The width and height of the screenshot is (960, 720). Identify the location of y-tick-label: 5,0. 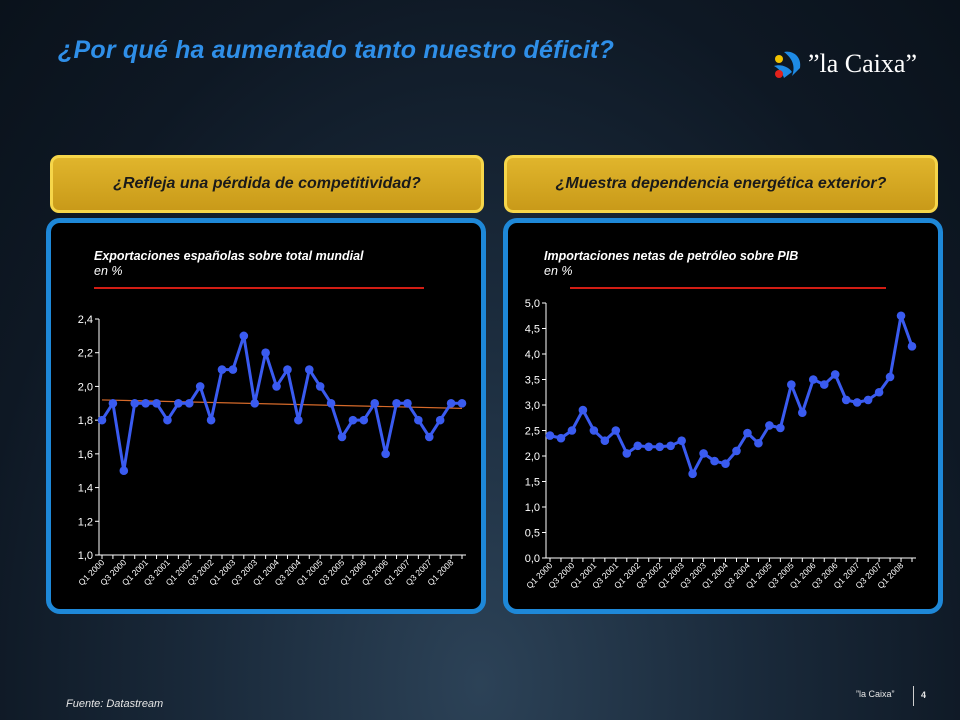
(532, 304).